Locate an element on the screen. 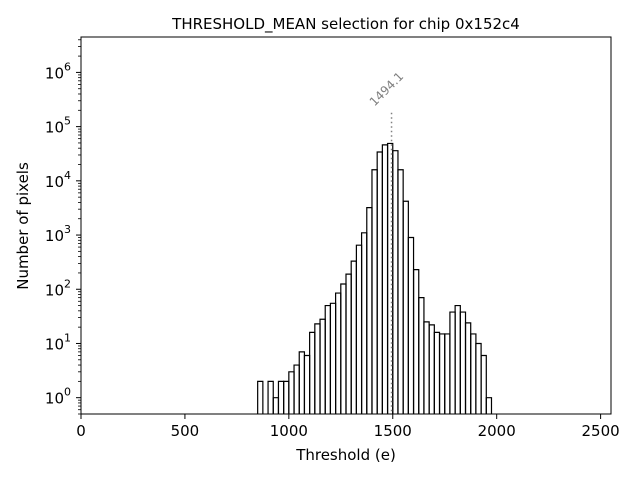  y-axis-label: Number of pixels is located at coordinates (23, 226).